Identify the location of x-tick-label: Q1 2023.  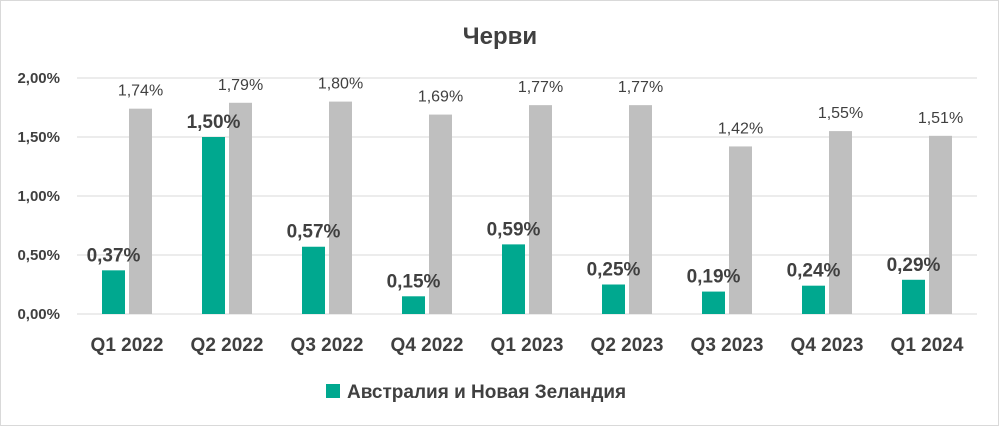
(527, 345).